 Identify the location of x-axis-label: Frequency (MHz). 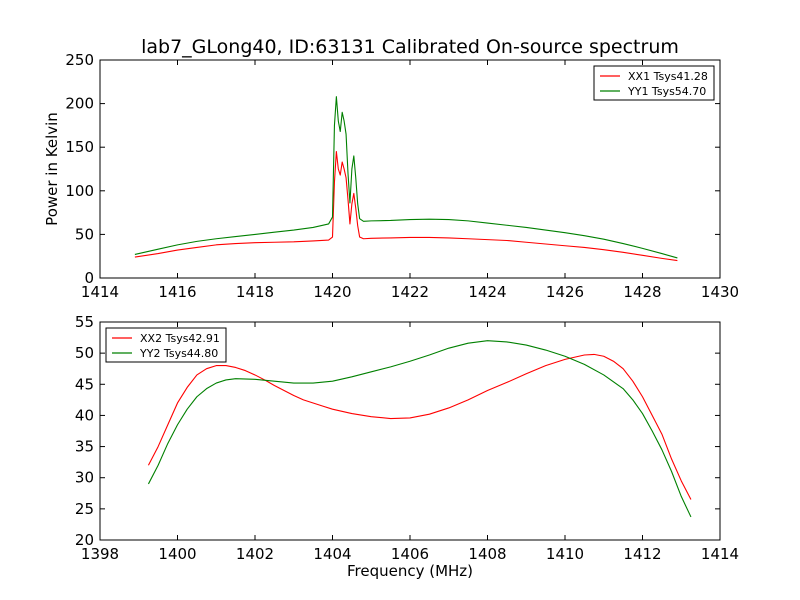
(410, 571).